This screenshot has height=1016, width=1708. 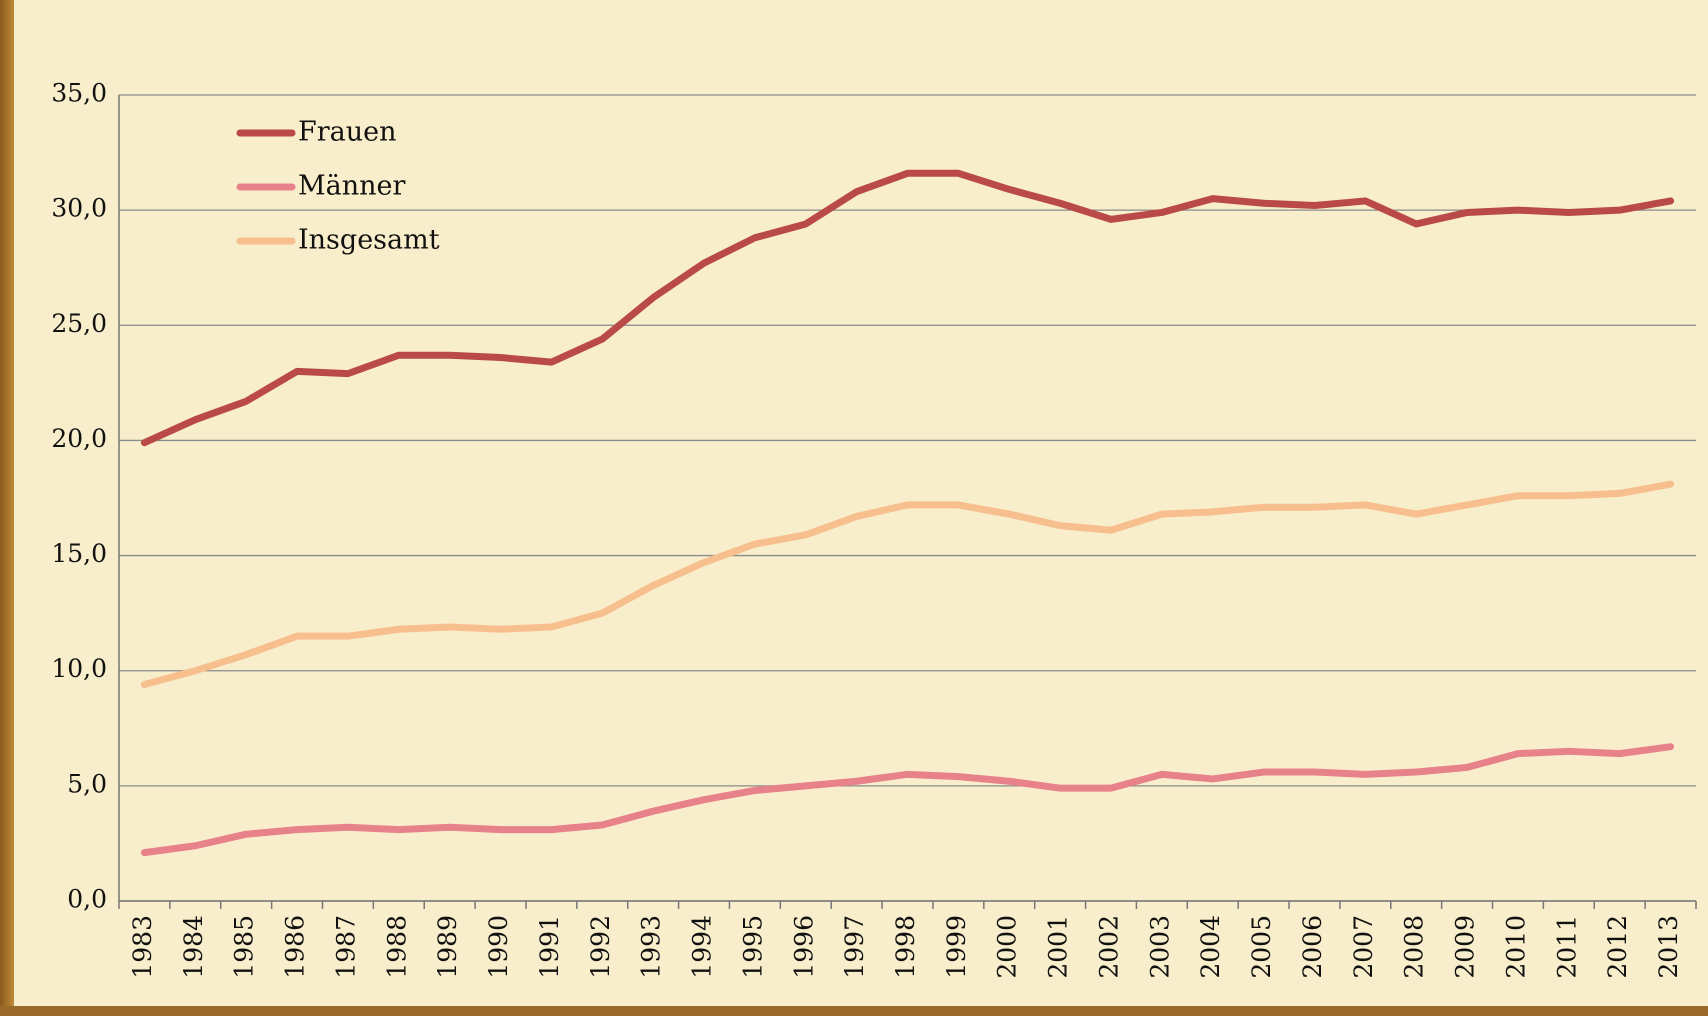 I want to click on x-tick-label: 1994, so click(x=702, y=947).